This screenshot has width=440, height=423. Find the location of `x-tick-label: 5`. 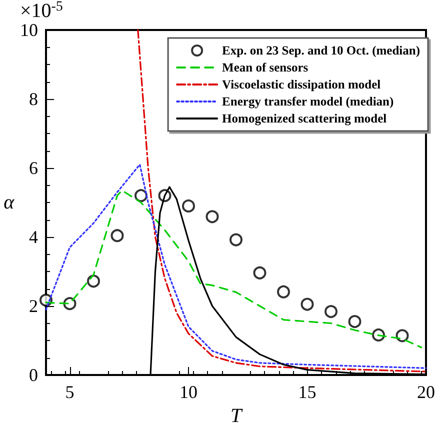

x-tick-label: 5 is located at coordinates (69, 392).